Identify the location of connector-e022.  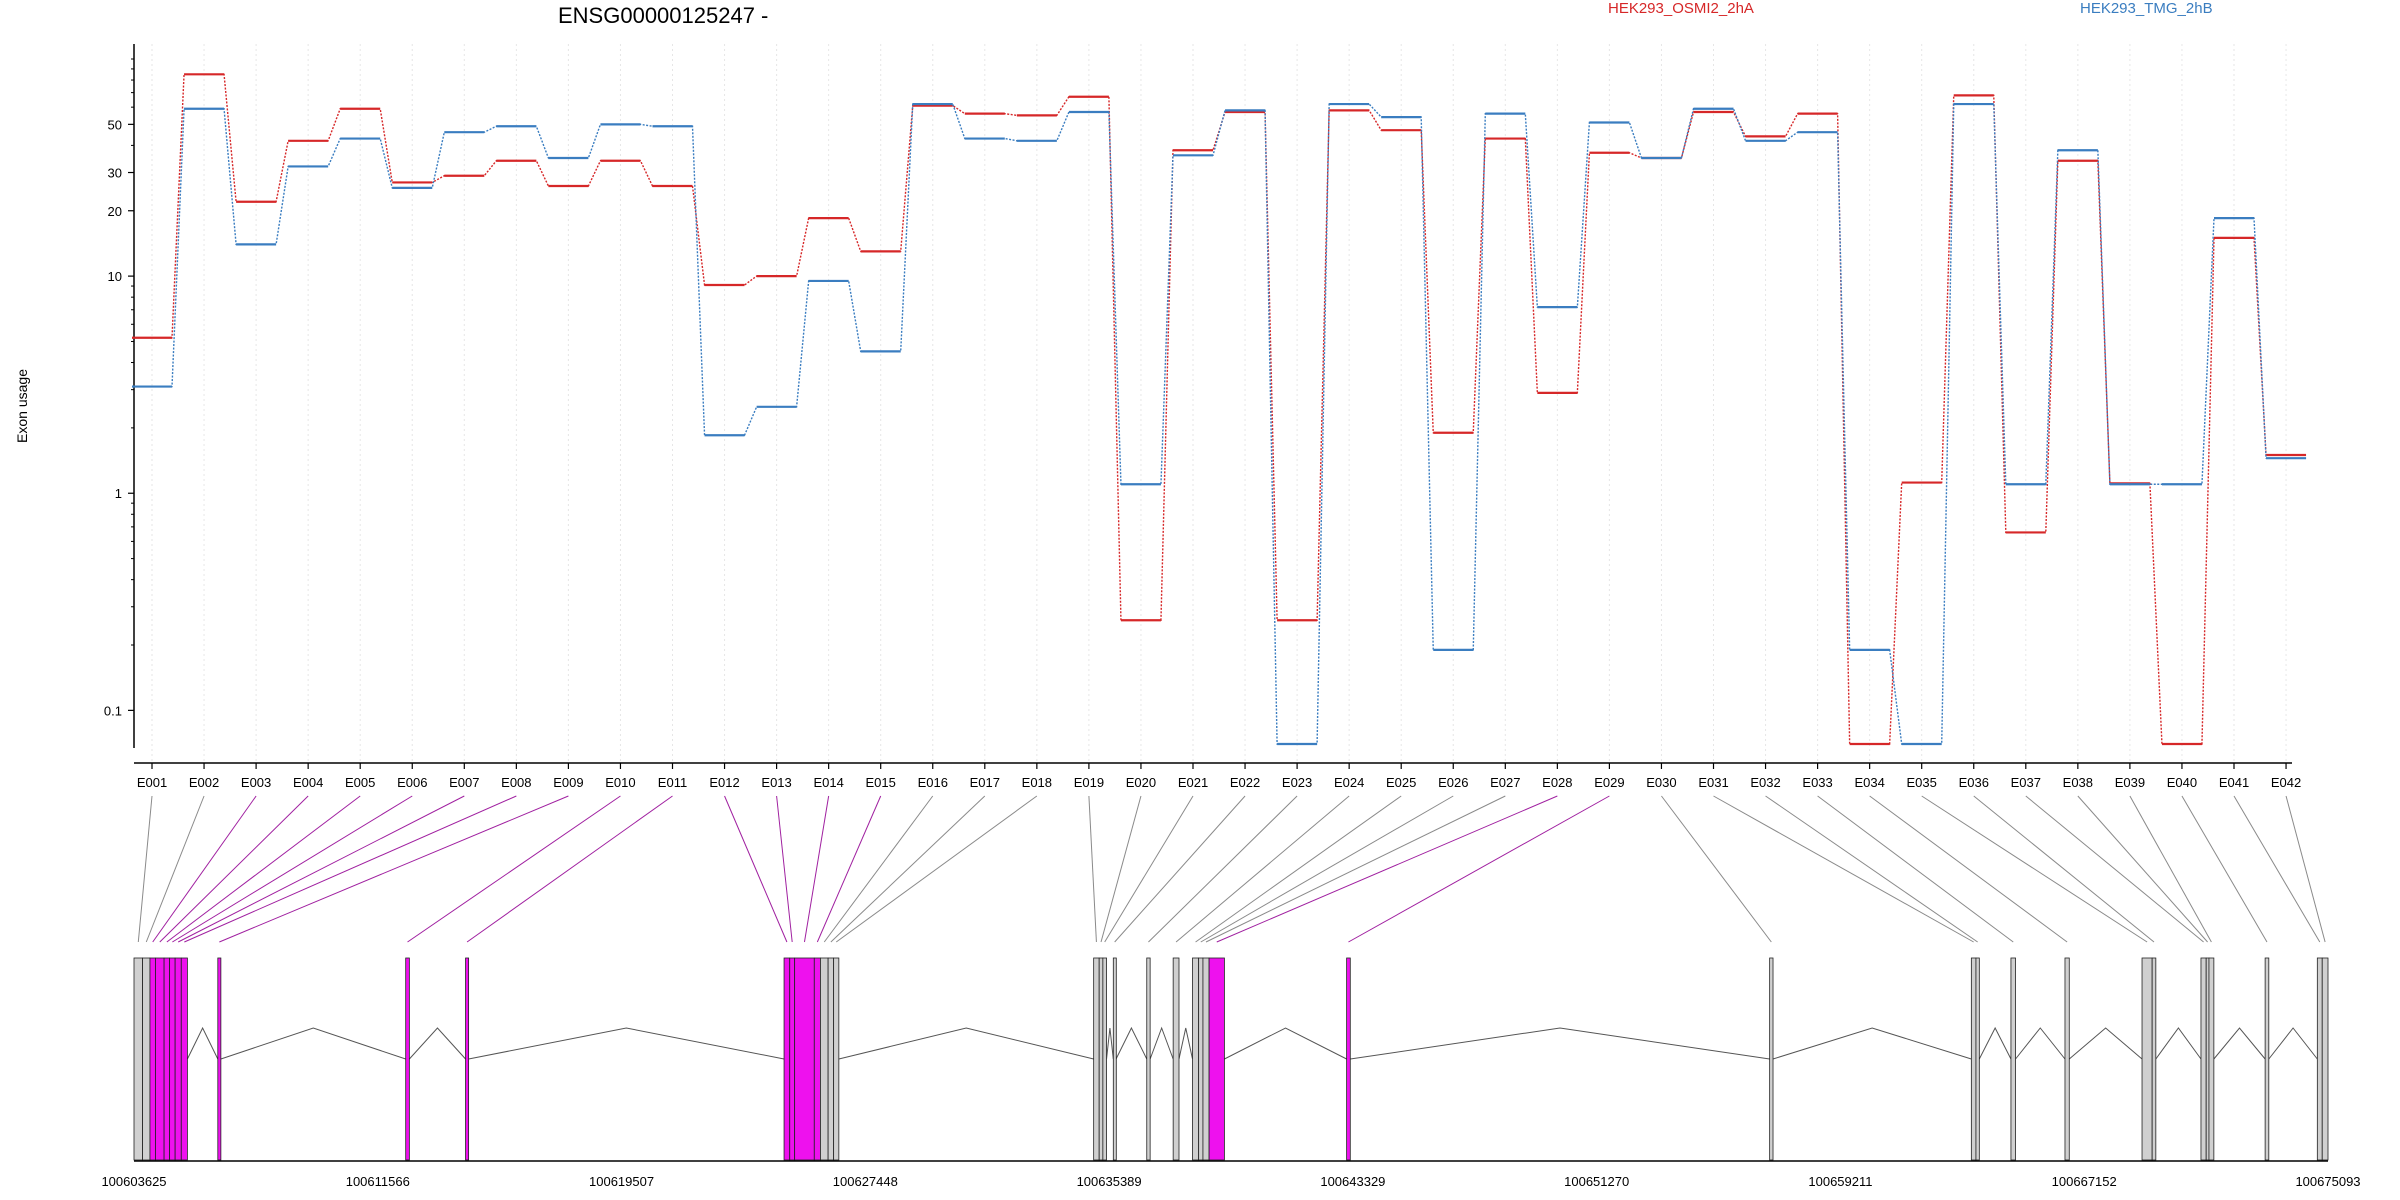
(1180, 869).